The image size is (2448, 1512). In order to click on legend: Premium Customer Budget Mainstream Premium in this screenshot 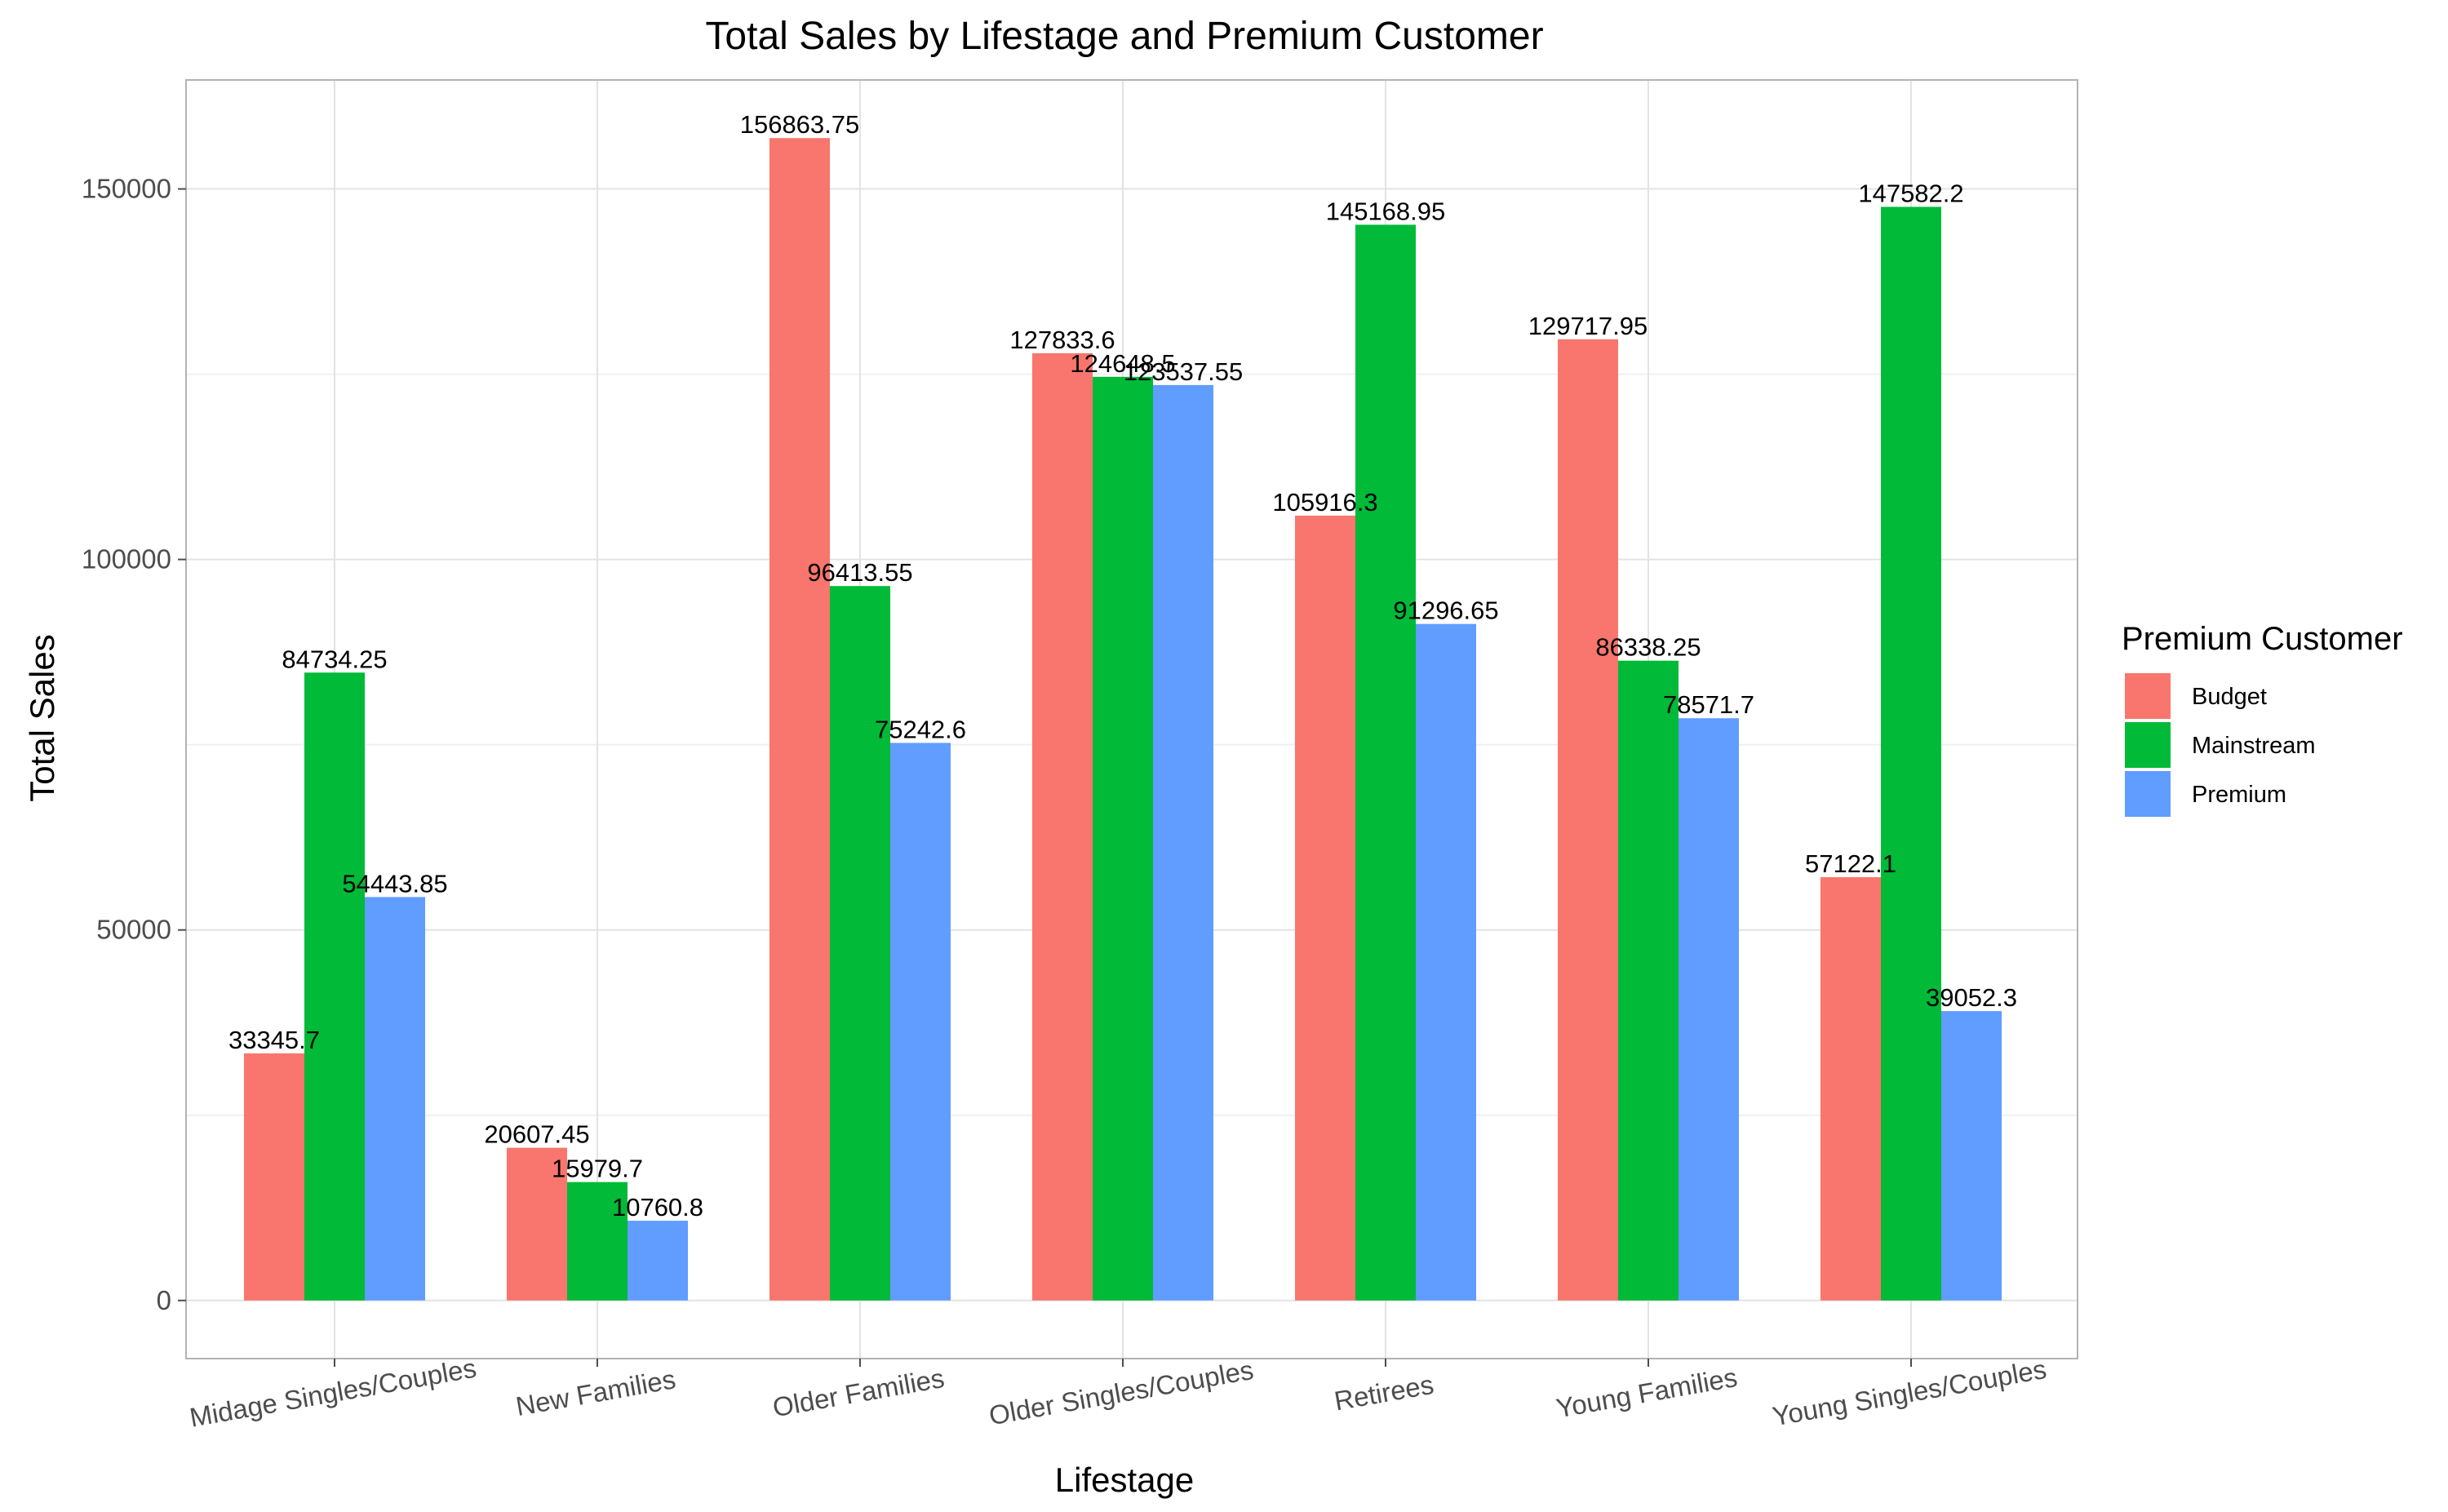, I will do `click(2262, 719)`.